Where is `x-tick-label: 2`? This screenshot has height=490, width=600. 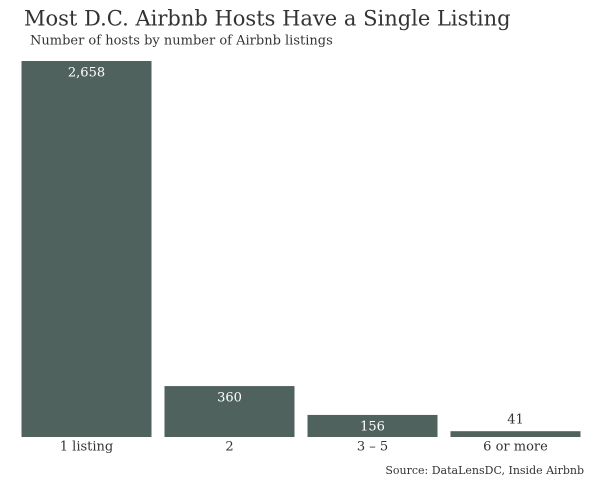 x-tick-label: 2 is located at coordinates (229, 447).